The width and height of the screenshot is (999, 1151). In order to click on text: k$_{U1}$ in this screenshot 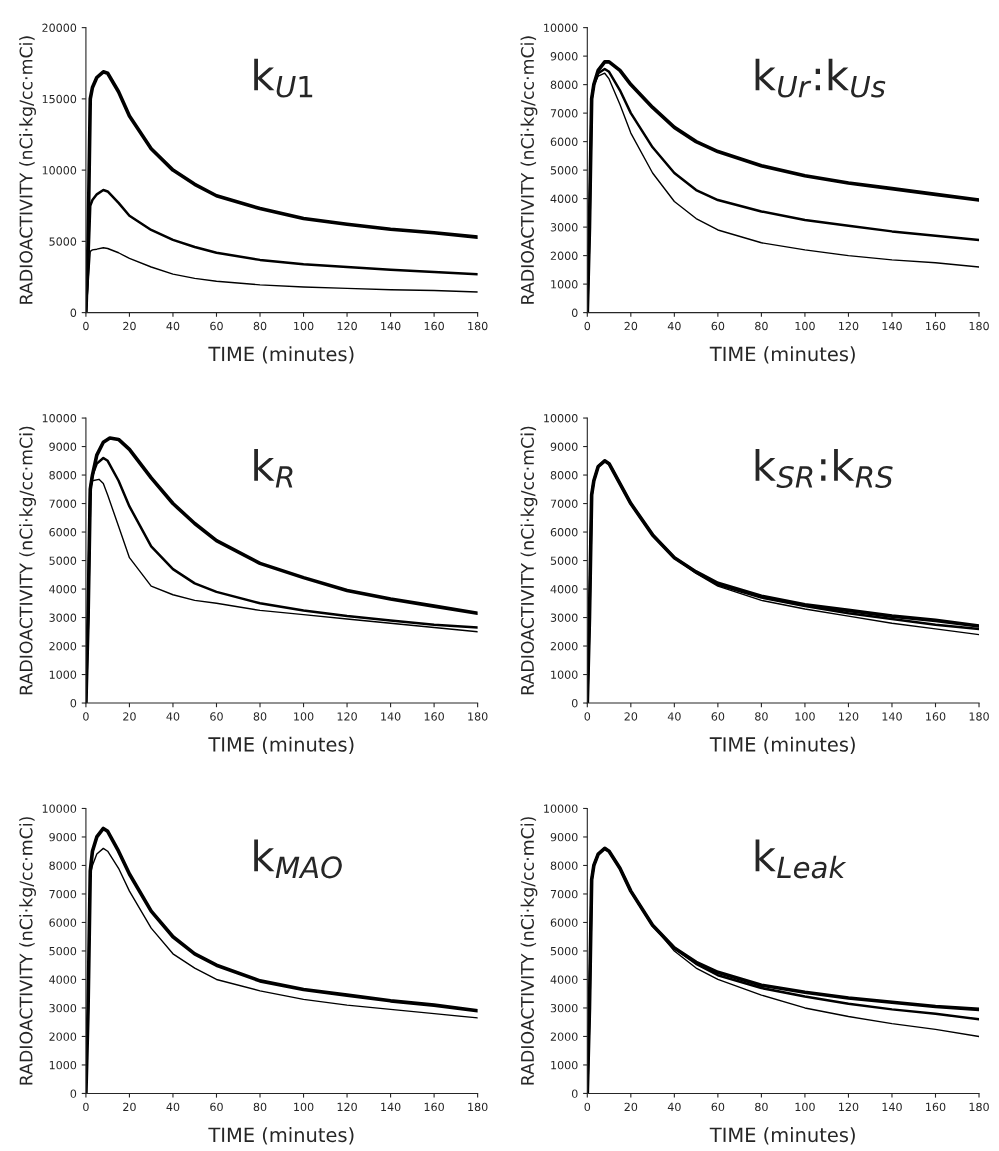, I will do `click(283, 78)`.